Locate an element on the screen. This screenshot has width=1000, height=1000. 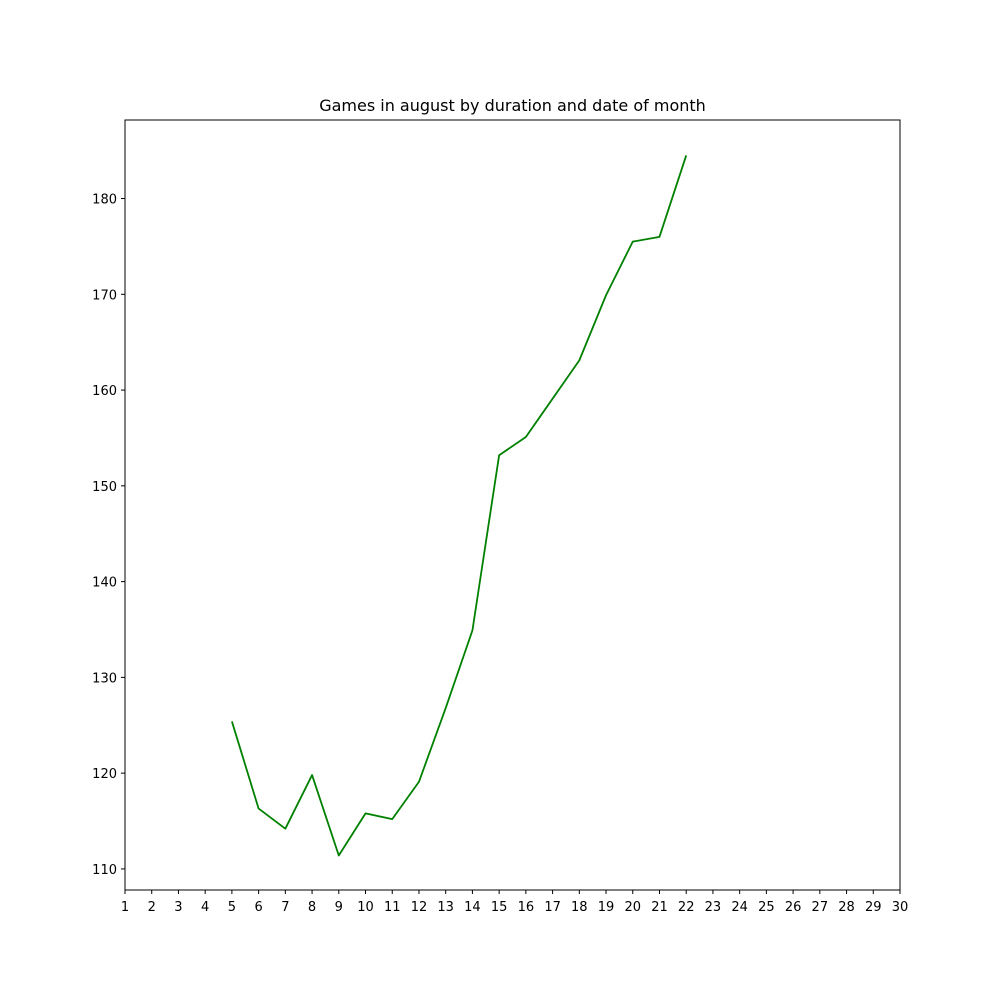
x-tick-label: 18 is located at coordinates (579, 907).